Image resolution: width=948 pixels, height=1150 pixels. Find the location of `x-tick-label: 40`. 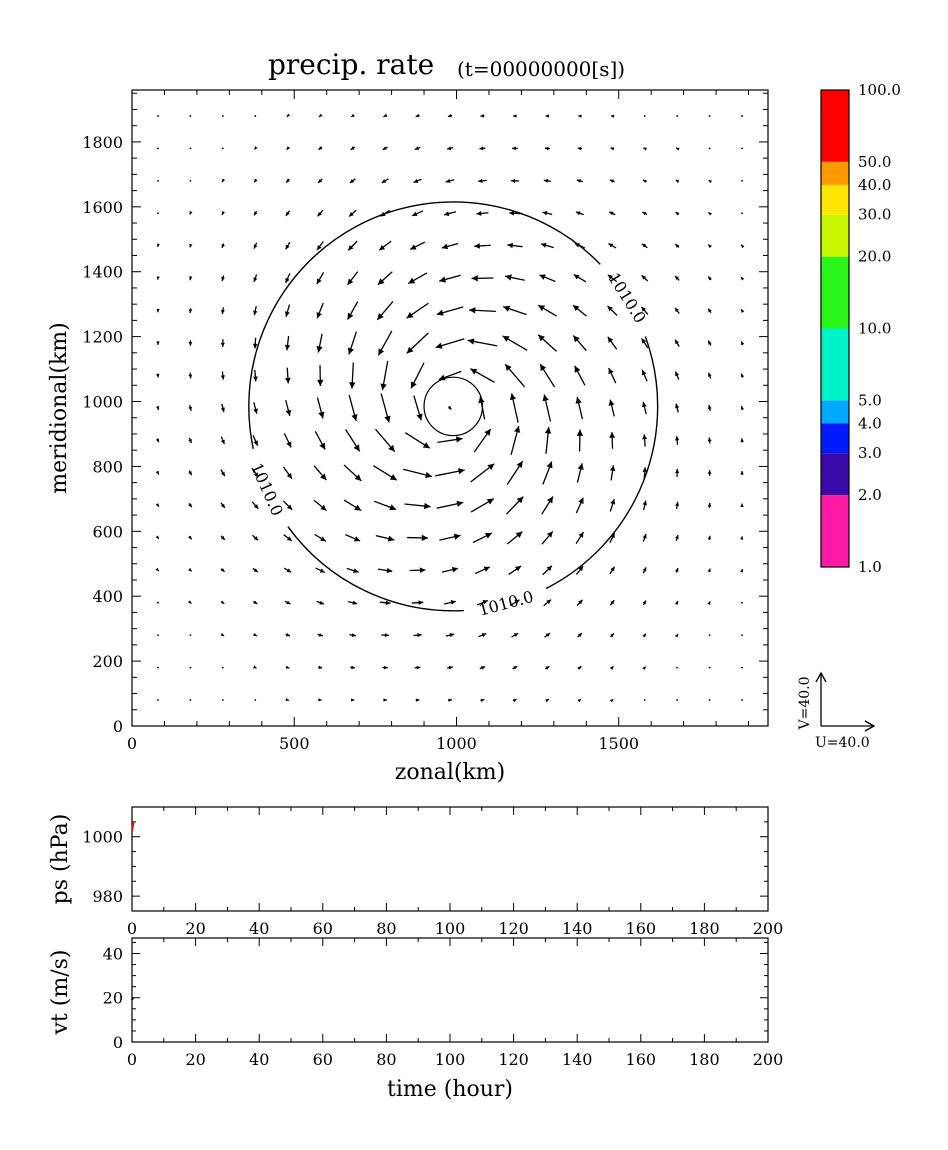

x-tick-label: 40 is located at coordinates (259, 1059).